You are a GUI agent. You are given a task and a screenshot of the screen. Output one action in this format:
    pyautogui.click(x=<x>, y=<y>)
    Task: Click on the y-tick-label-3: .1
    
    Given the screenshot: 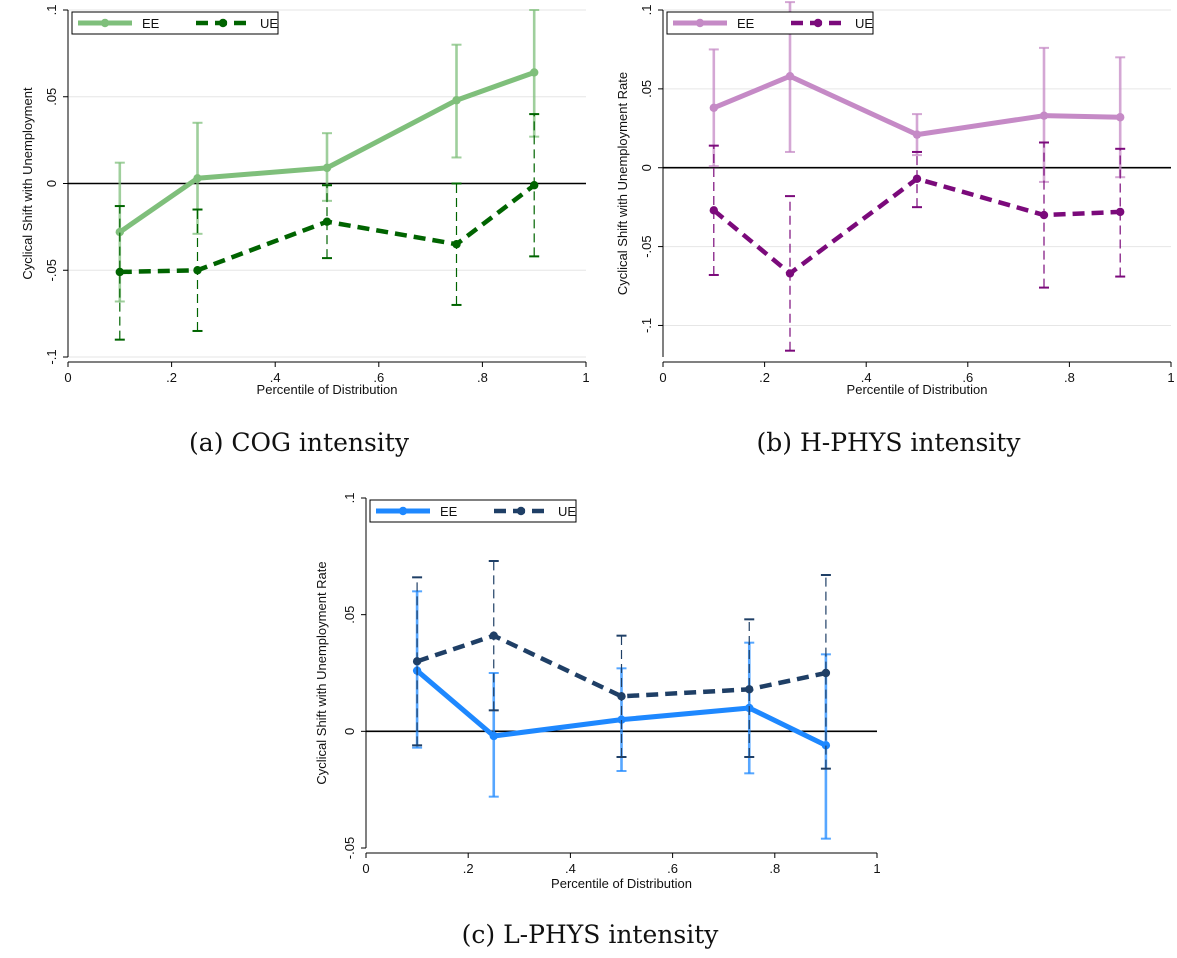 What is the action you would take?
    pyautogui.click(x=349, y=498)
    